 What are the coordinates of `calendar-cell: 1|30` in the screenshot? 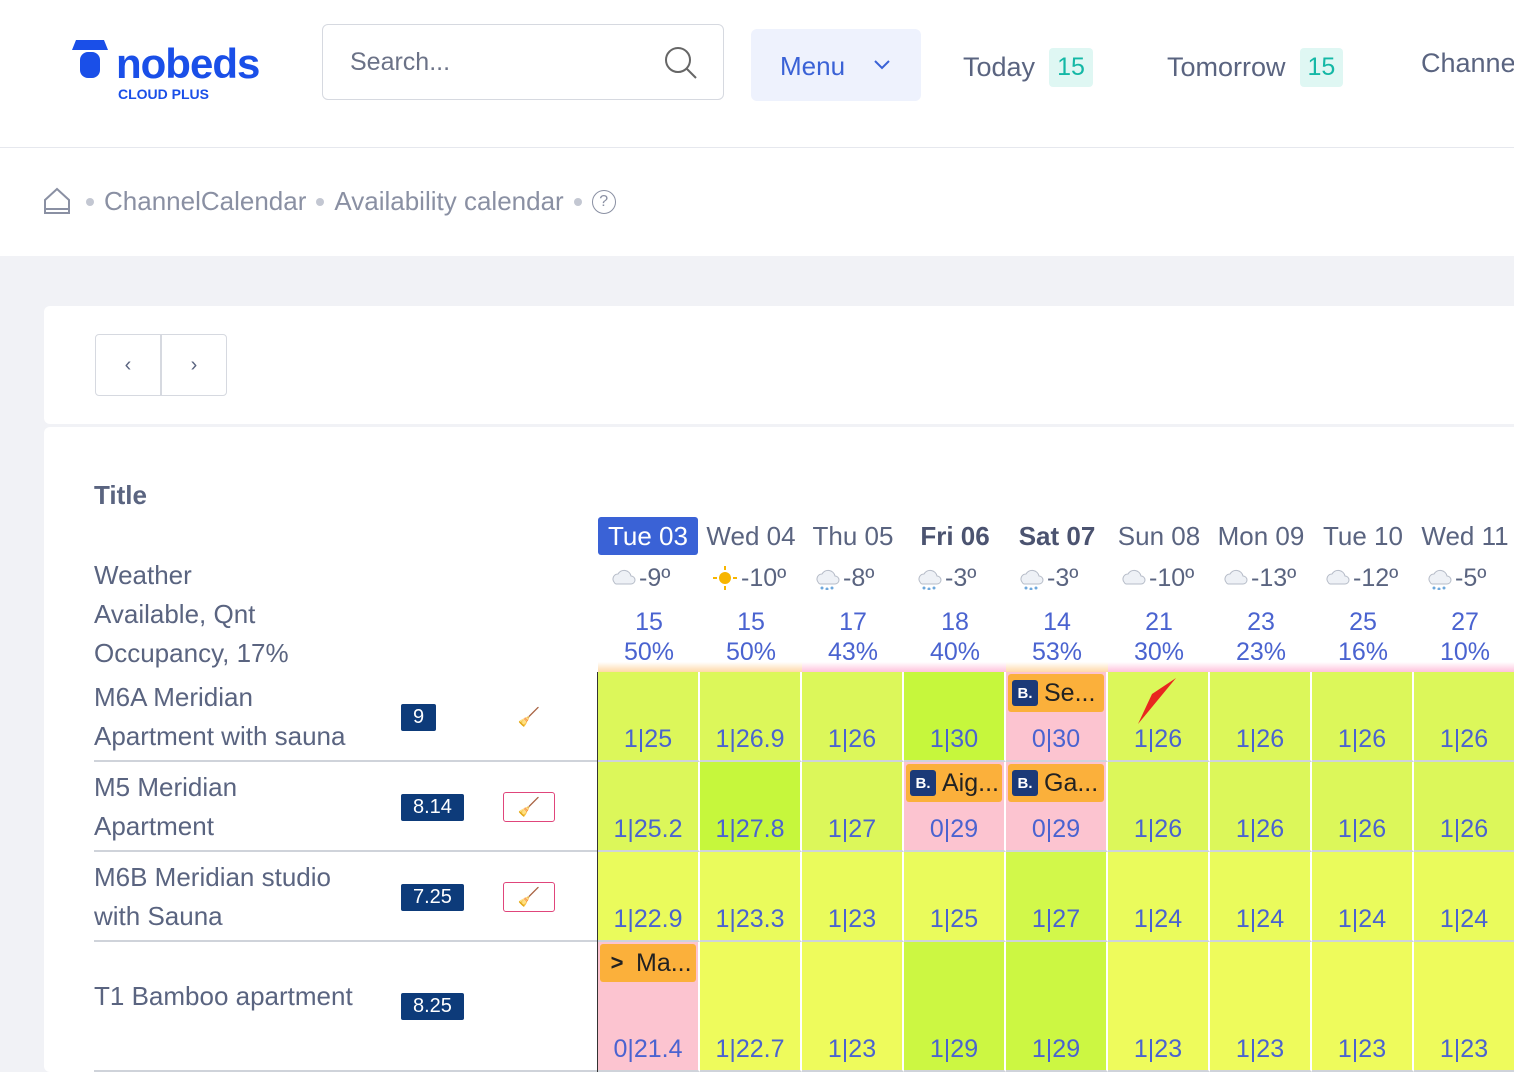 It's located at (955, 717).